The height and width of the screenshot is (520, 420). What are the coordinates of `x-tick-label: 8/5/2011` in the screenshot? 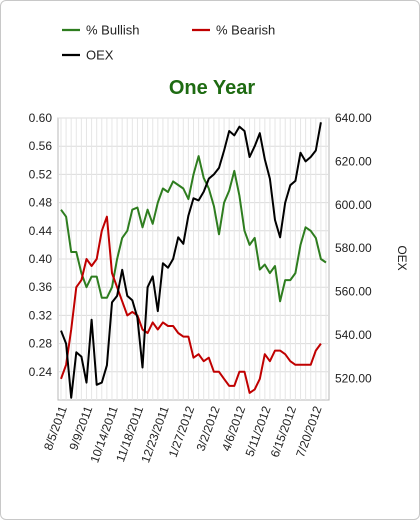 It's located at (55, 428).